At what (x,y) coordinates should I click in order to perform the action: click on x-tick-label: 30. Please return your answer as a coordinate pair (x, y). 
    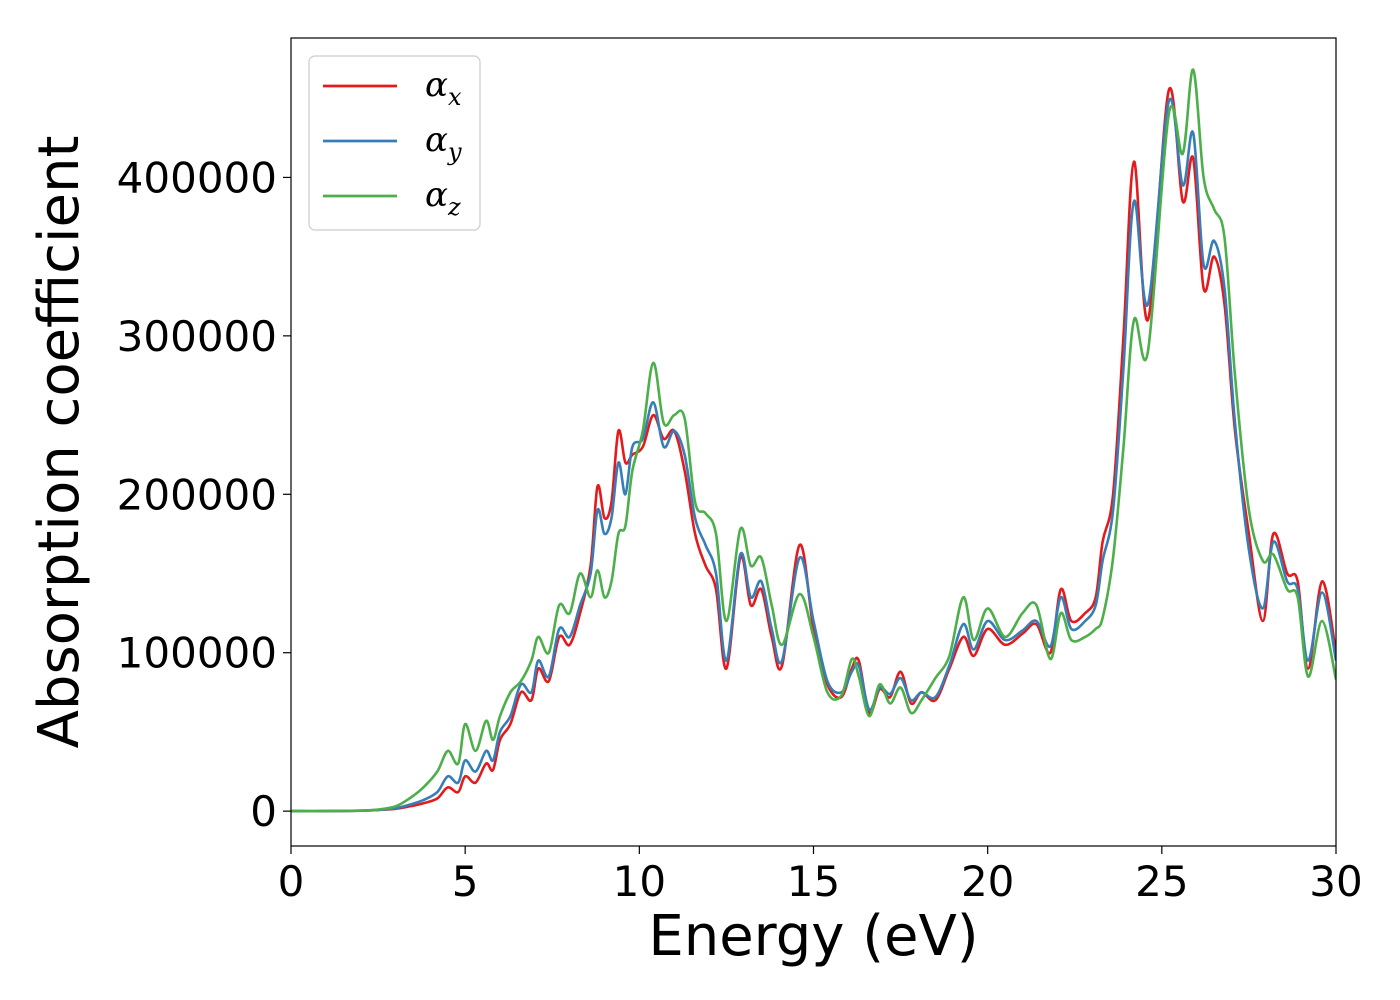
    Looking at the image, I should click on (1335, 881).